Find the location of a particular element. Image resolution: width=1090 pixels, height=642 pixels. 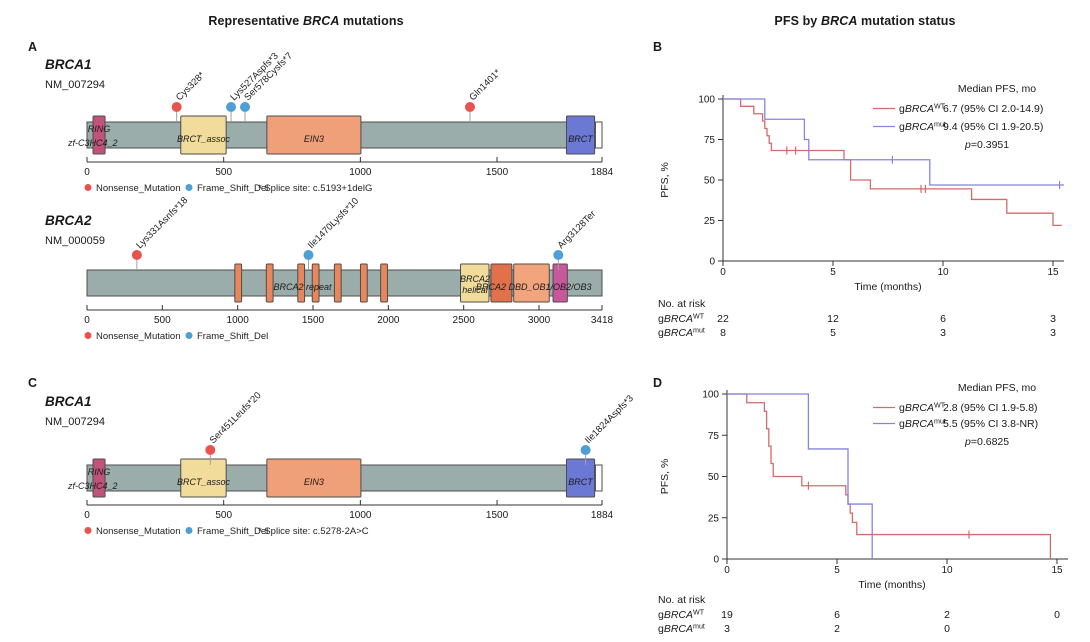

risk-table-title: No. at risk is located at coordinates (682, 600).